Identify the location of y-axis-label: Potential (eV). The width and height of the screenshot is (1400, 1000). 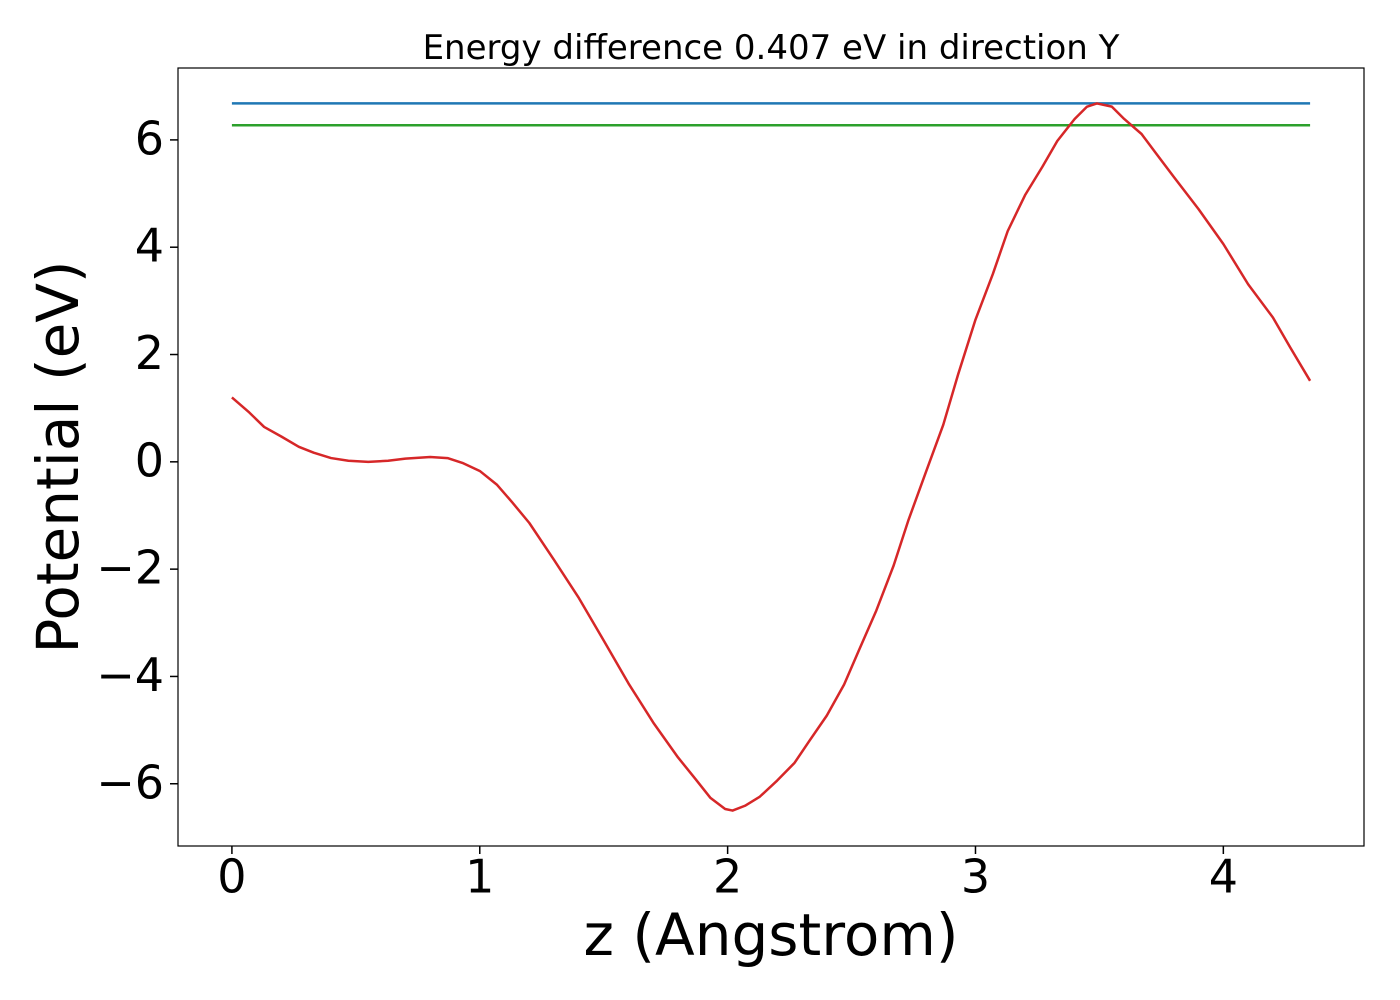
(58, 456).